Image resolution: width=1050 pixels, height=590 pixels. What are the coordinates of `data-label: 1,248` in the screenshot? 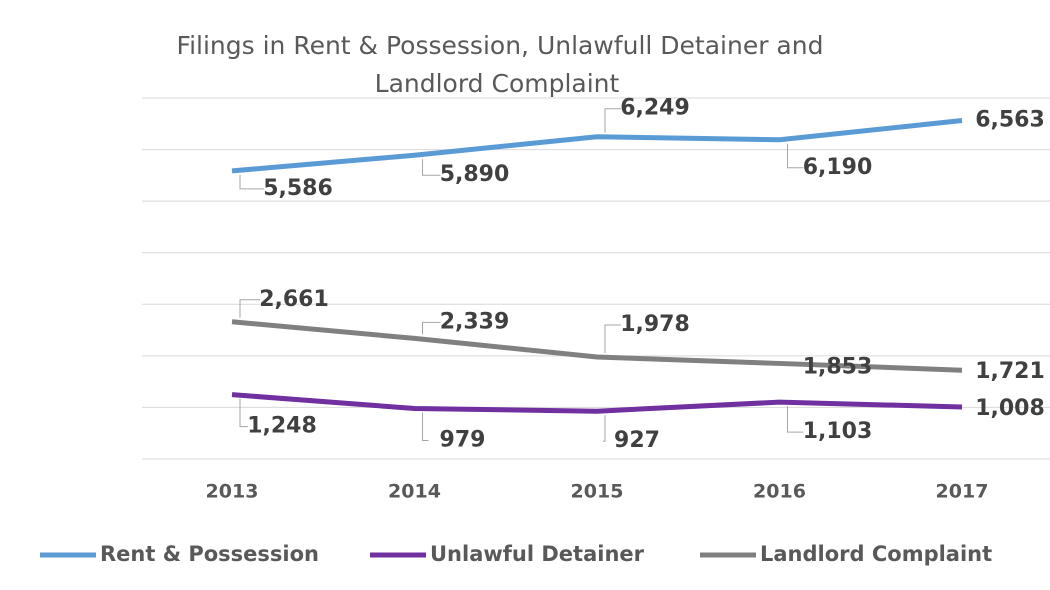 It's located at (282, 426).